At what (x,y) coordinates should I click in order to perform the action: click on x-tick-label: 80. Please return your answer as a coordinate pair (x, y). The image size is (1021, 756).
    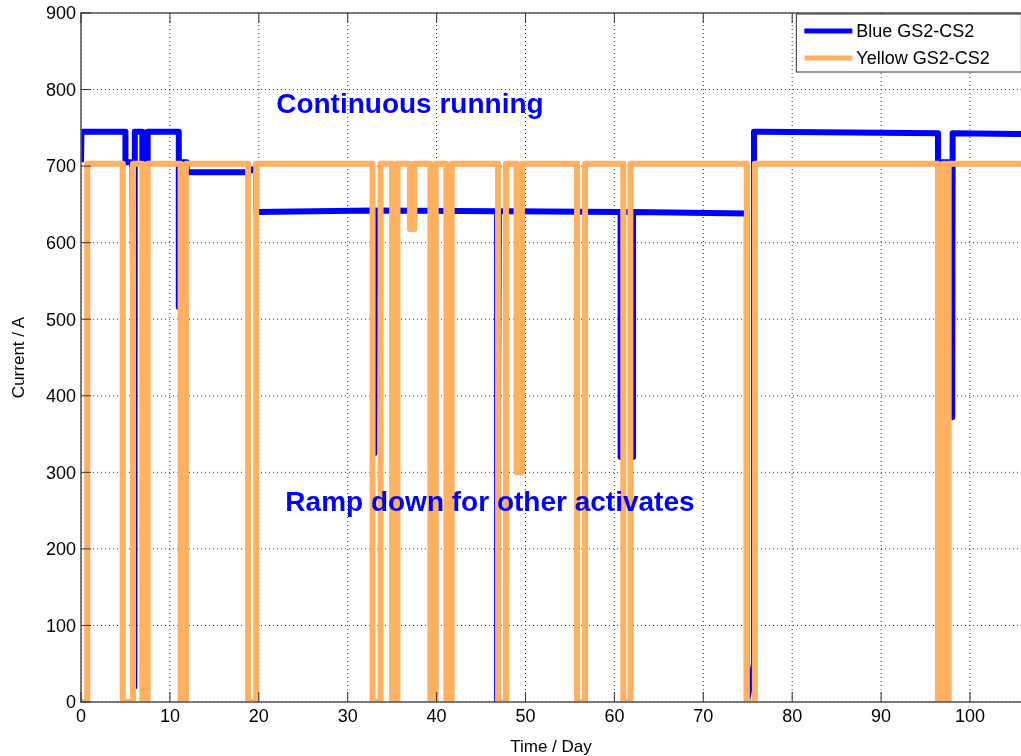
    Looking at the image, I should click on (792, 716).